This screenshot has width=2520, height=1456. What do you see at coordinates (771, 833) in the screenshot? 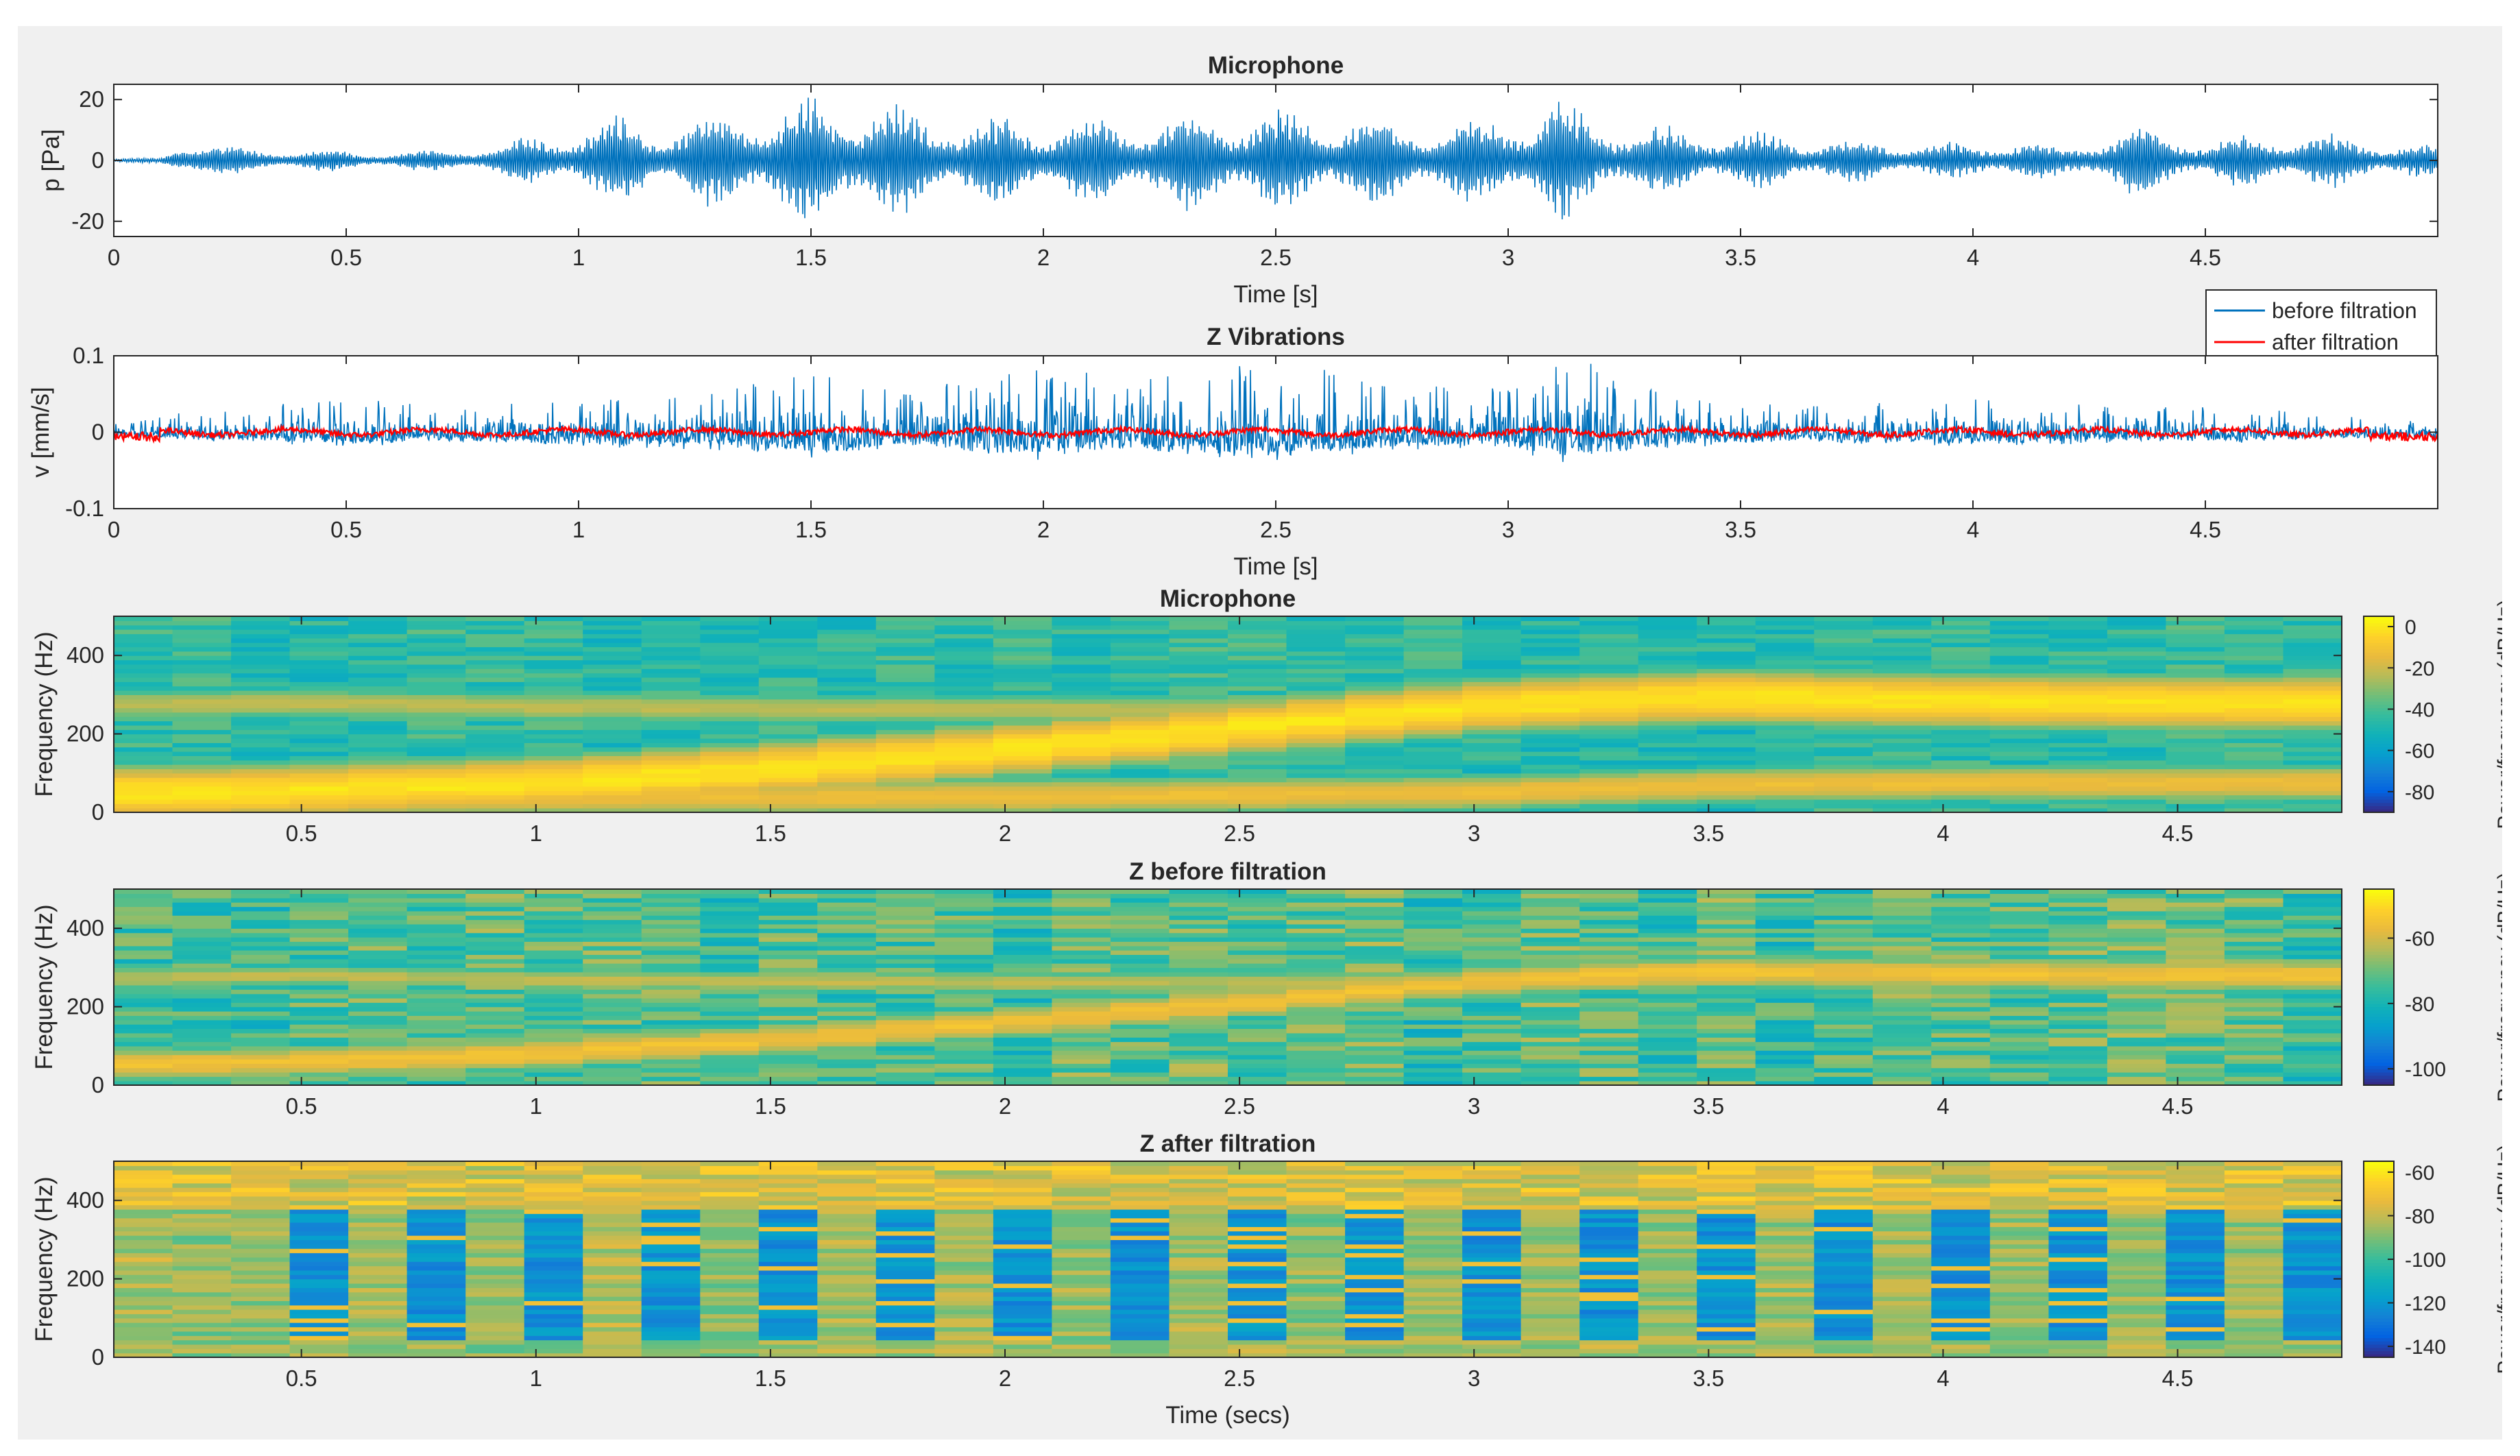
I see `x-tick-label: 1.5` at bounding box center [771, 833].